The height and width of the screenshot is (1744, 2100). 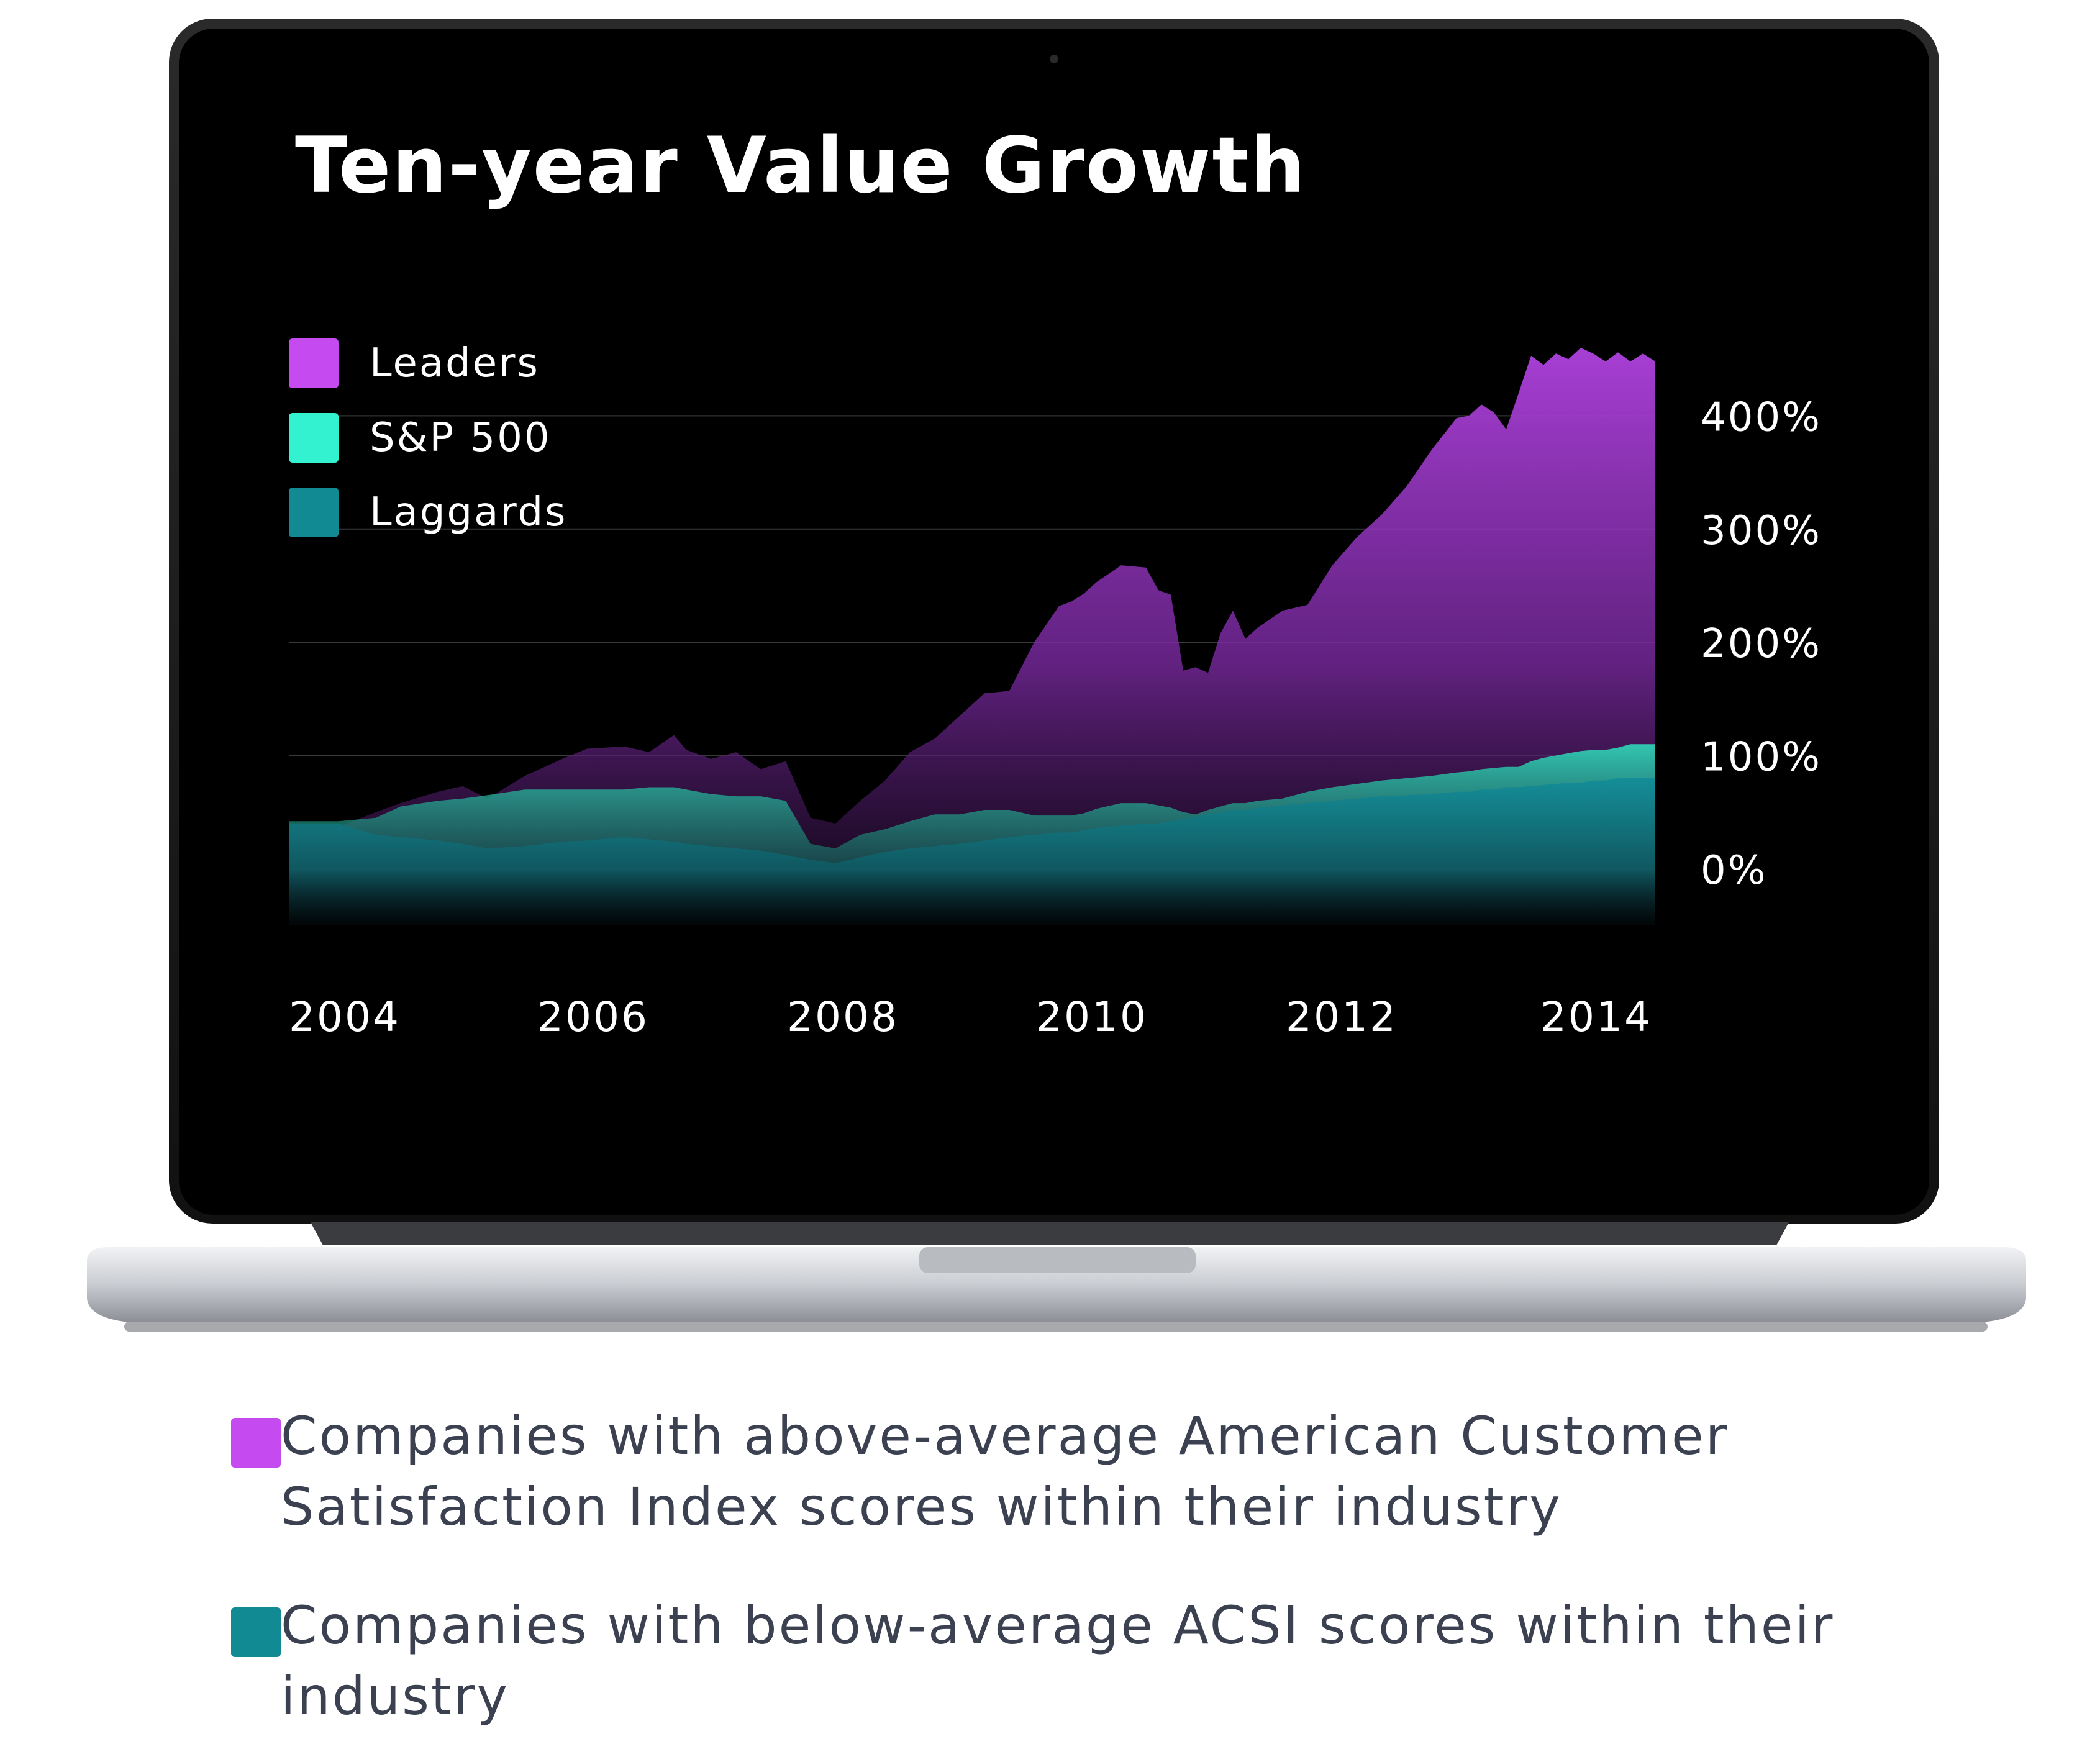 I want to click on x-tick-label: 2004, so click(x=345, y=1017).